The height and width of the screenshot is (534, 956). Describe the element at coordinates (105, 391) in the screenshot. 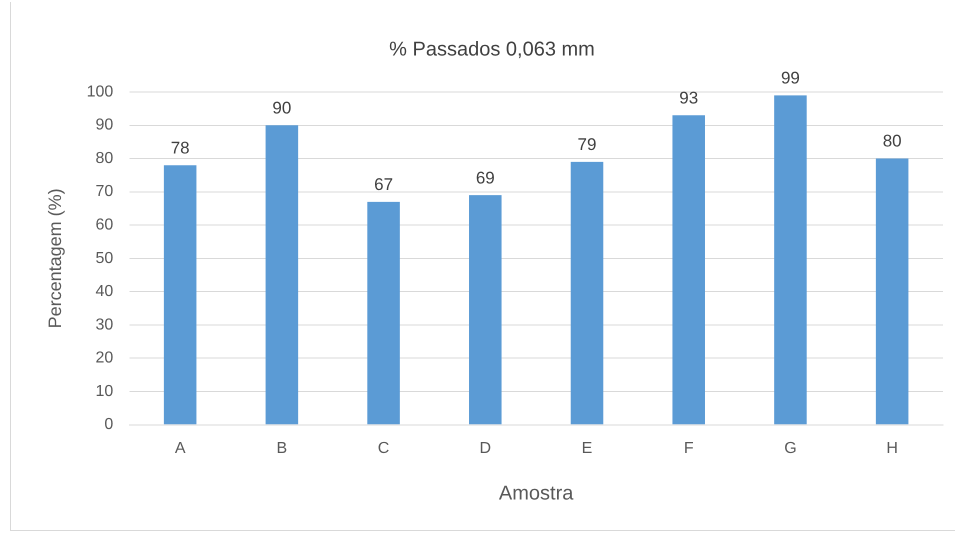

I see `y-tick-label: 10` at that location.